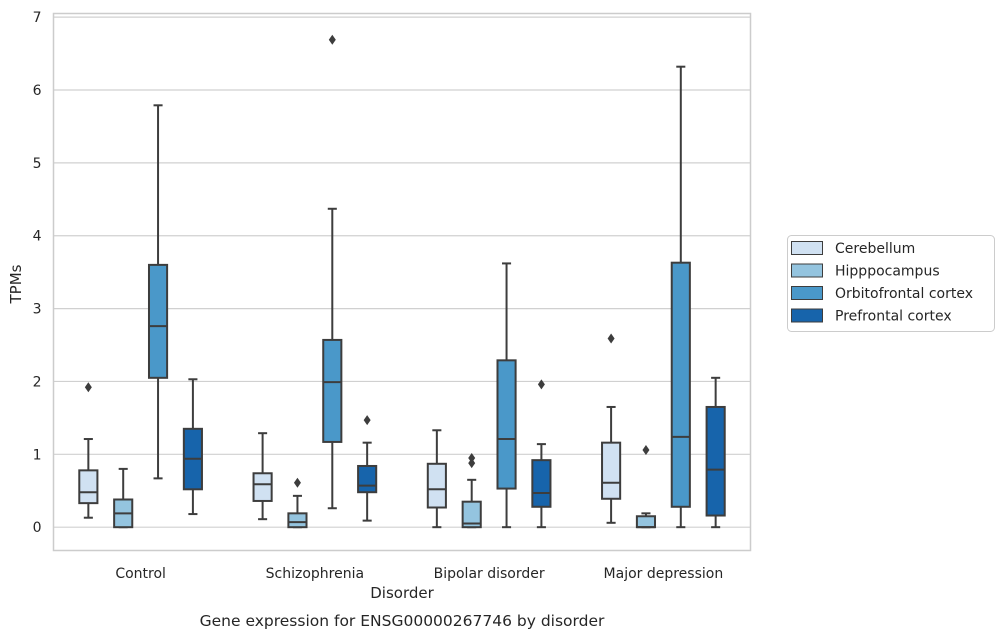 The image size is (1003, 638). What do you see at coordinates (315, 574) in the screenshot?
I see `x-tick-label: Schizophrenia` at bounding box center [315, 574].